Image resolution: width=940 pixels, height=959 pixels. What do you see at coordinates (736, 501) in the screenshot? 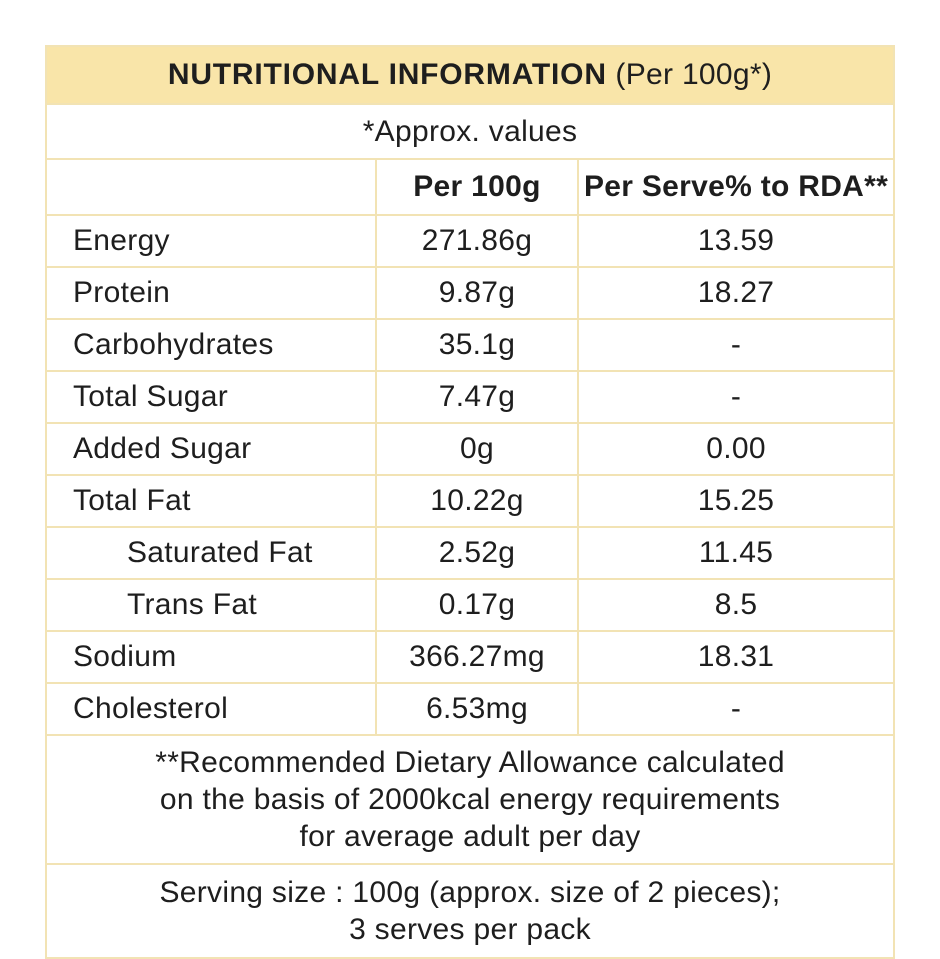
I see `per-serve-rda-value: 15.25` at bounding box center [736, 501].